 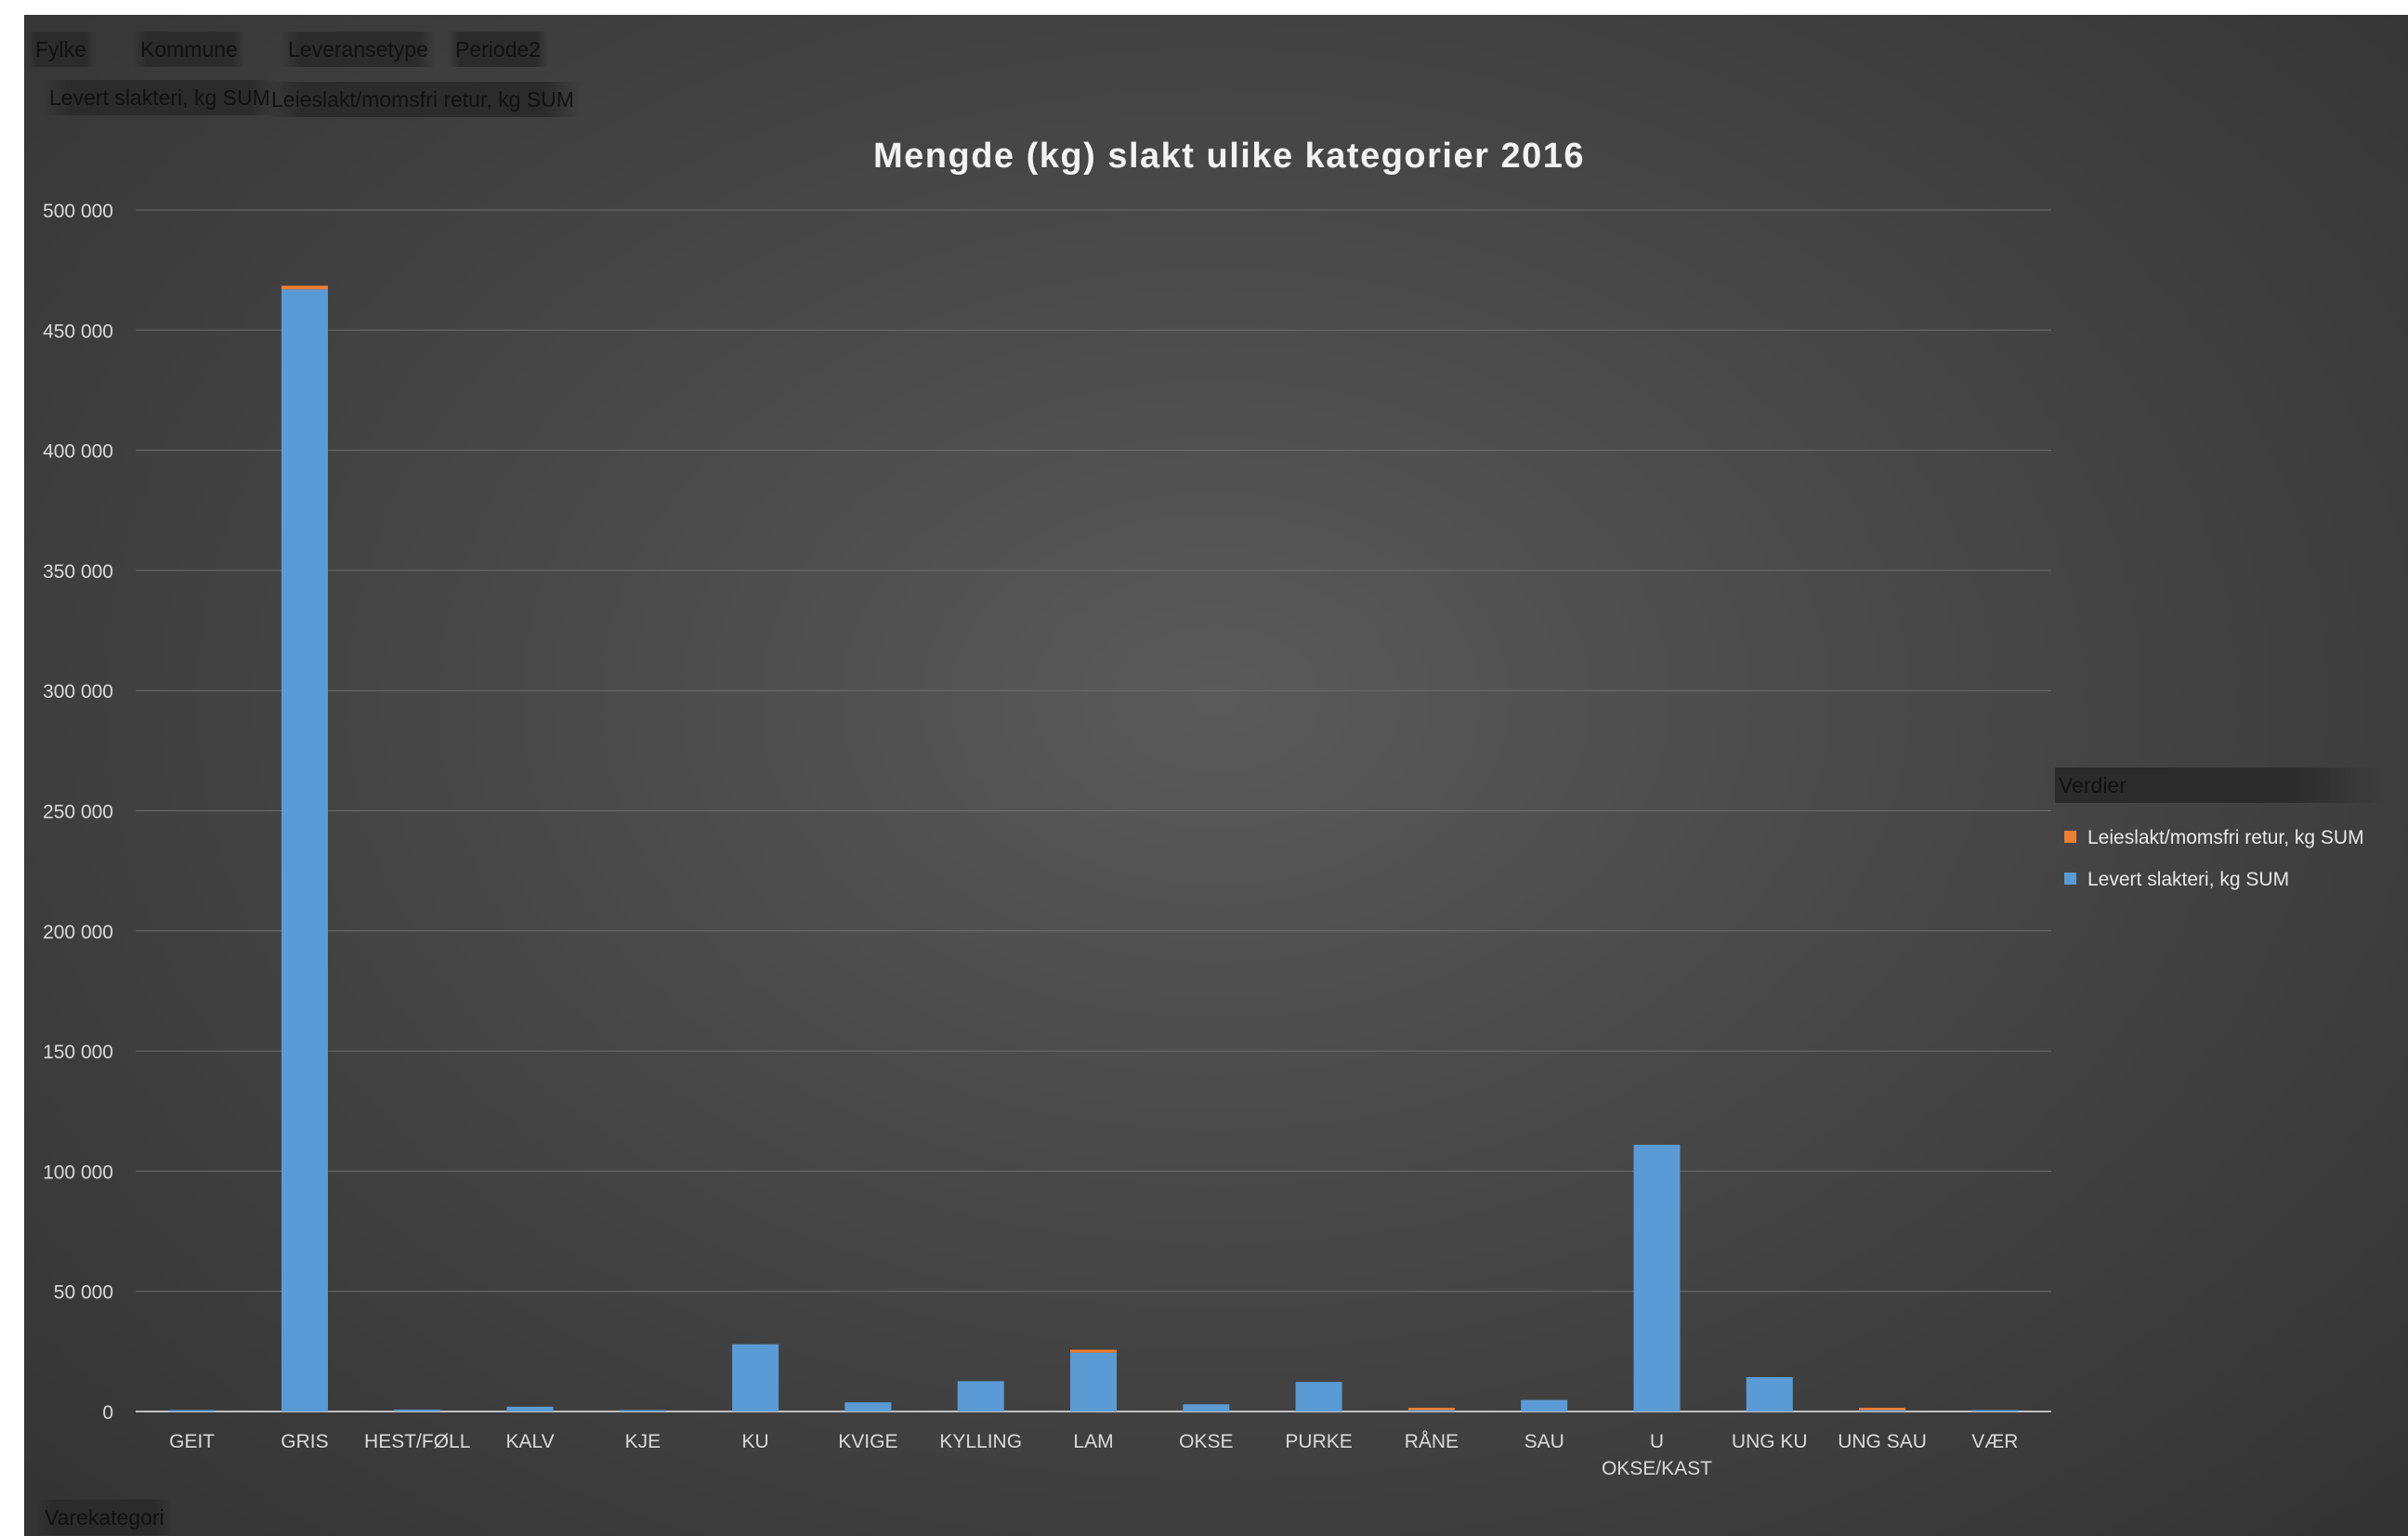 I want to click on x-tick-label: VÆR, so click(x=1994, y=1441).